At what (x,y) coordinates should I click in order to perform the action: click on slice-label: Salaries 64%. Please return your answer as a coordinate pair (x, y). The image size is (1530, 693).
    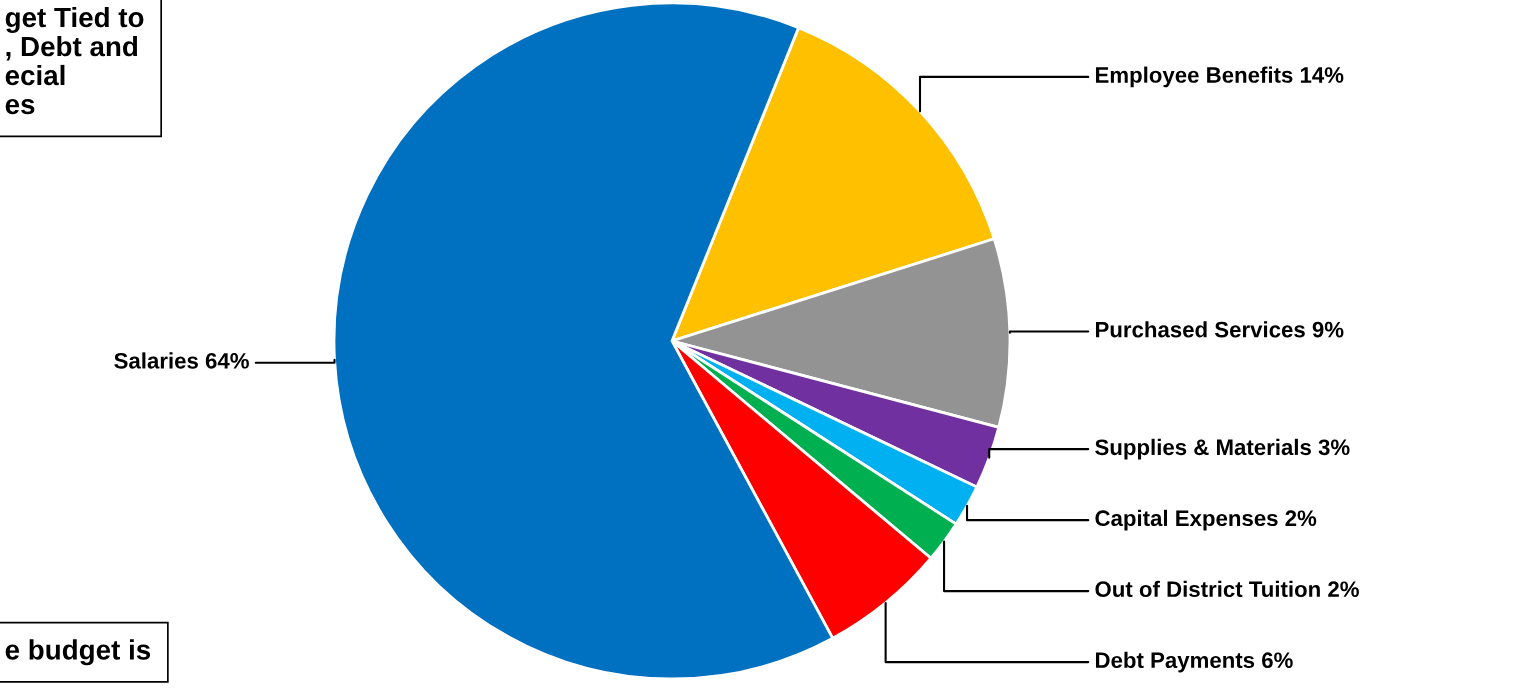
    Looking at the image, I should click on (181, 360).